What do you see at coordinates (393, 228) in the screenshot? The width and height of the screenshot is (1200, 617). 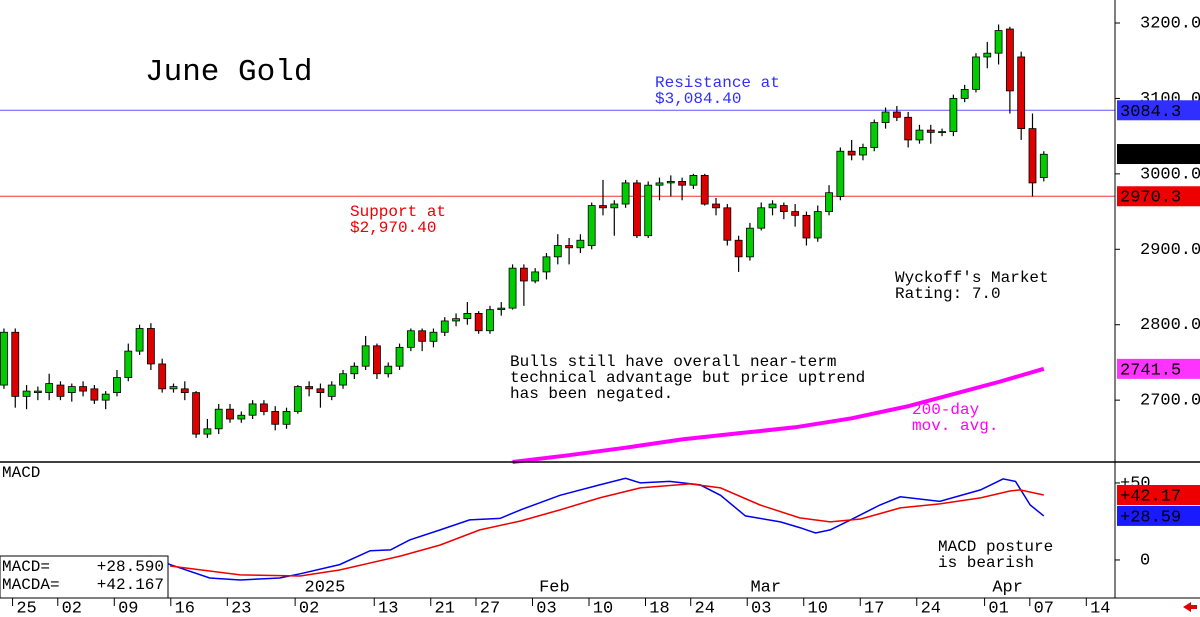 I see `annotation: $2,970.40` at bounding box center [393, 228].